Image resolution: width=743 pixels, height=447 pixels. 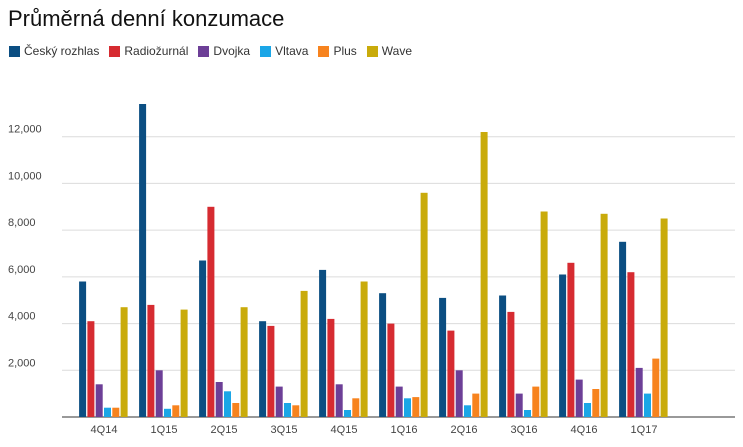 What do you see at coordinates (104, 430) in the screenshot?
I see `x-tick-label: 4Q14` at bounding box center [104, 430].